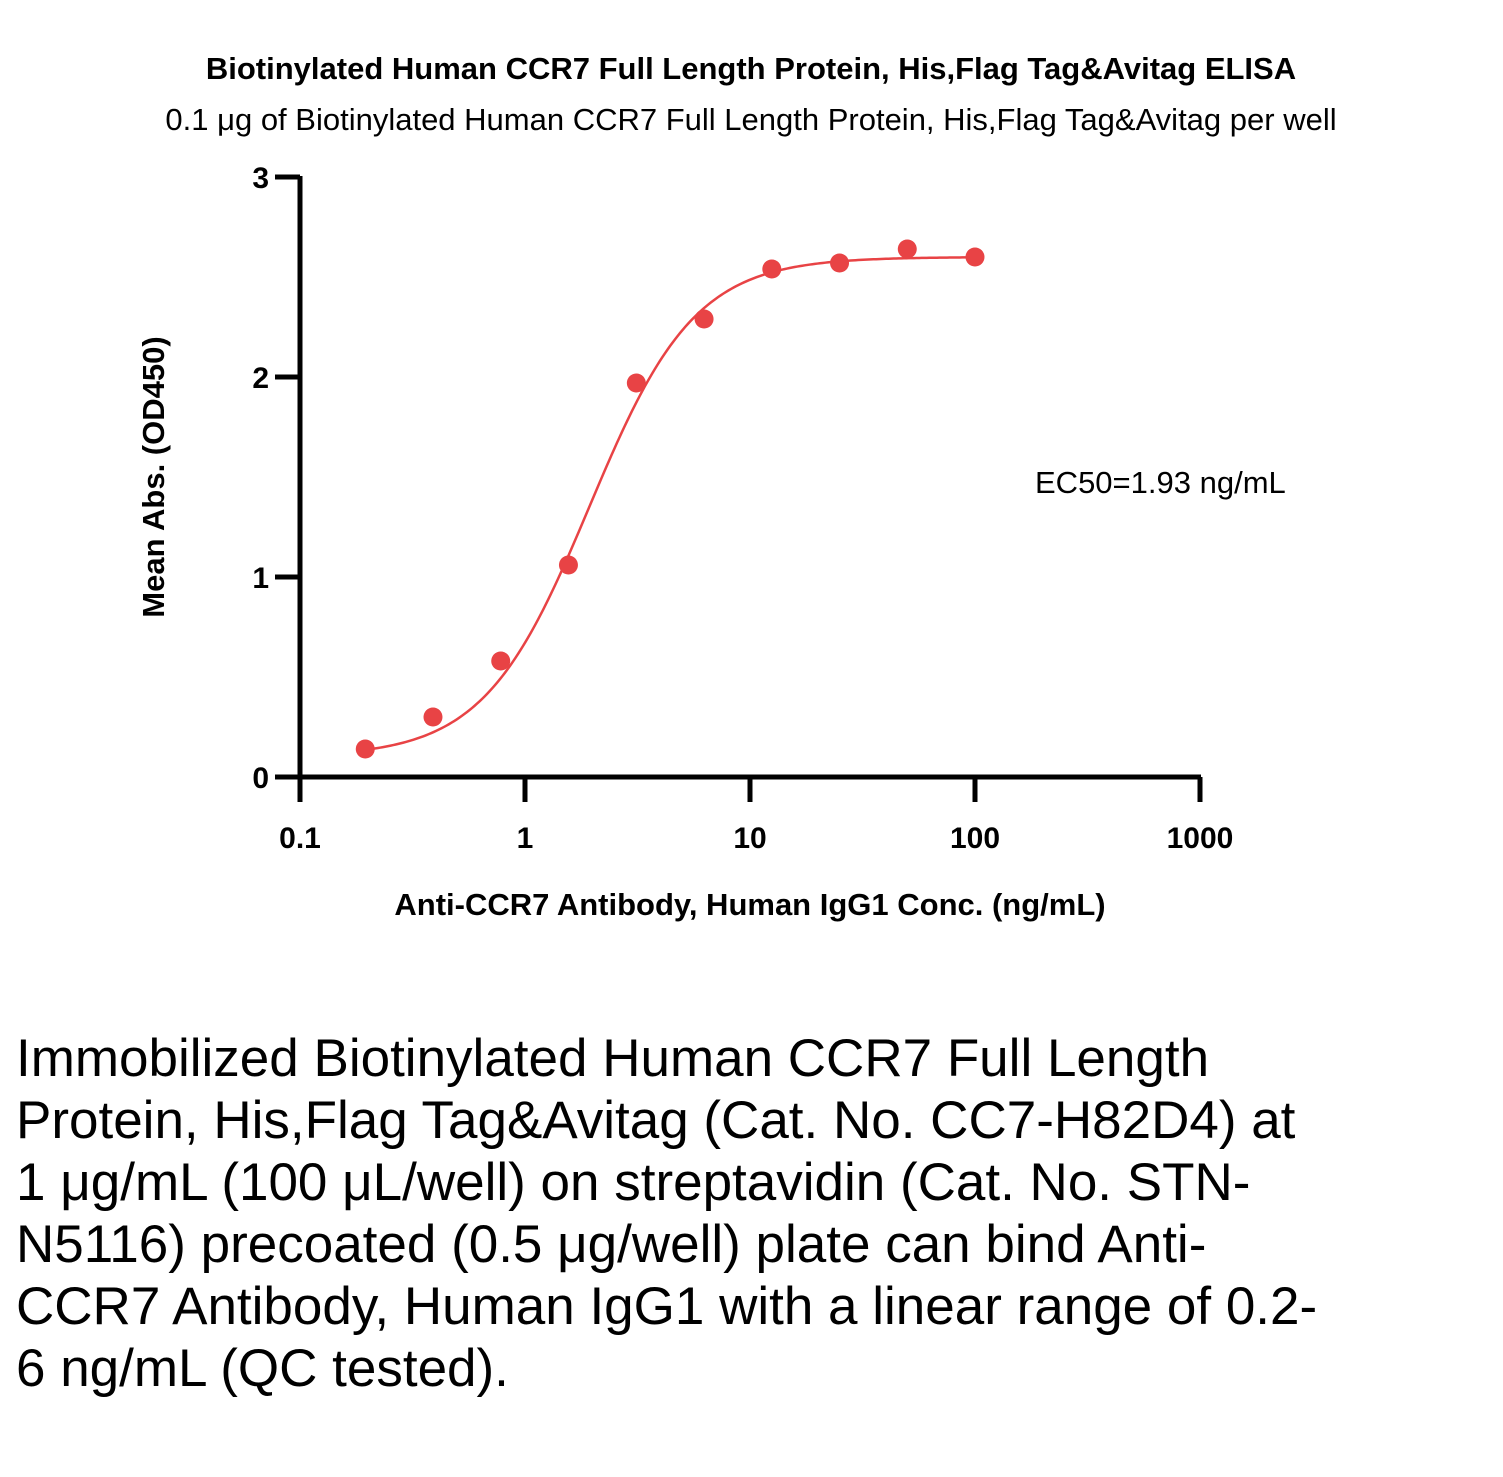  I want to click on y-tick-label: 3, so click(260, 178).